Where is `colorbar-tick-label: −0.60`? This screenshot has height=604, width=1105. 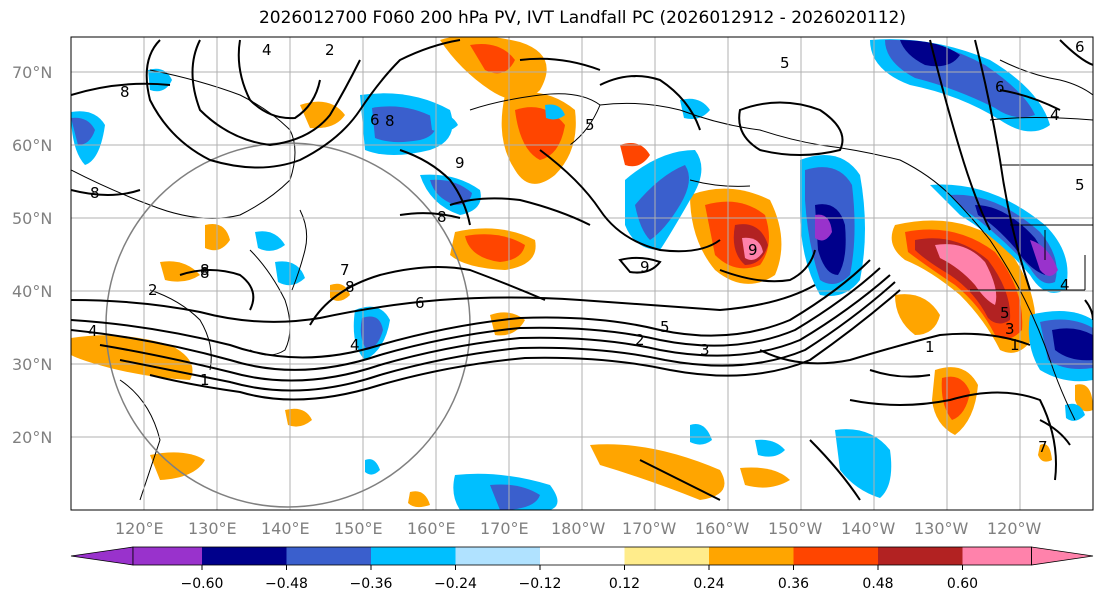
colorbar-tick-label: −0.60 is located at coordinates (202, 584).